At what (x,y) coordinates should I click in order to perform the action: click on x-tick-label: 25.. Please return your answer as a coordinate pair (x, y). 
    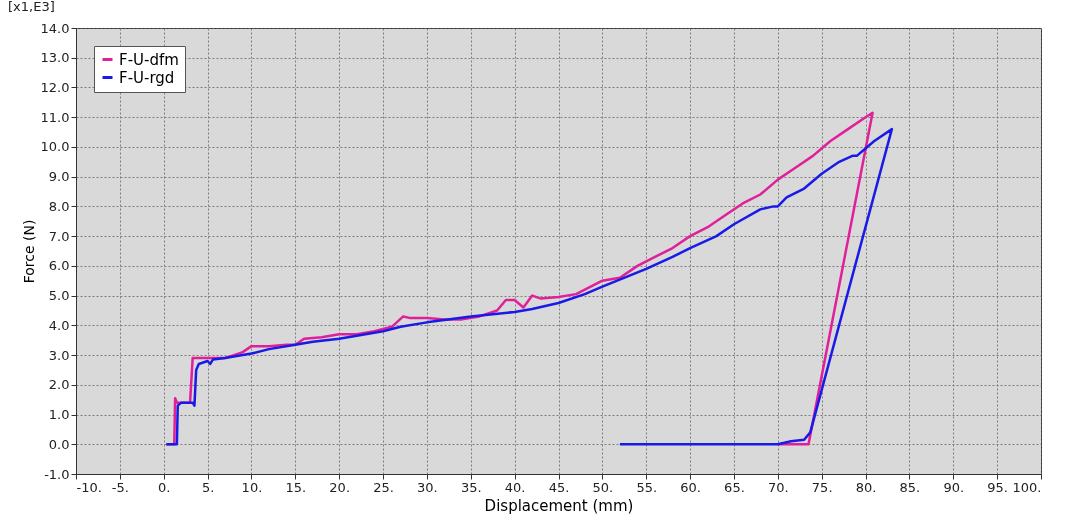
    Looking at the image, I should click on (383, 487).